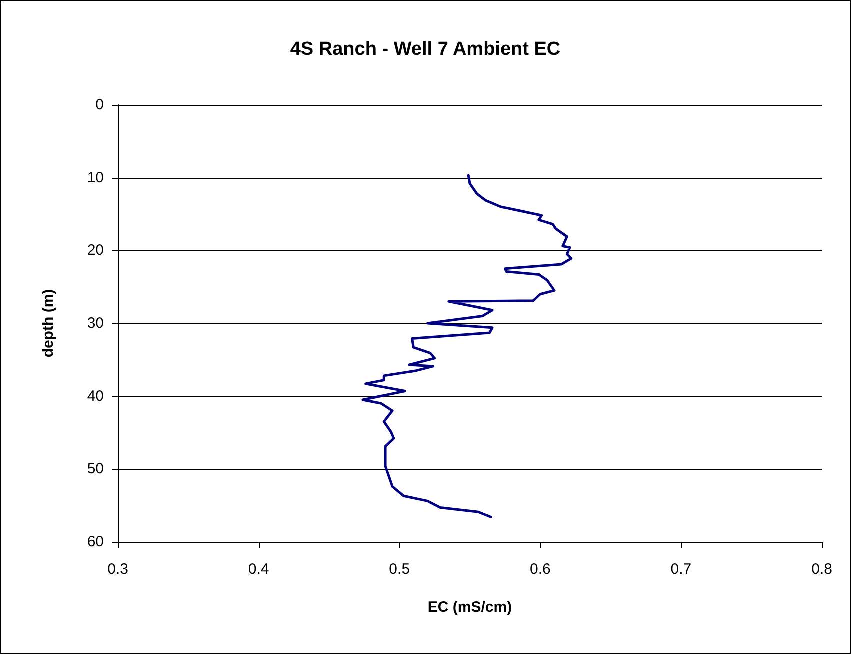 The height and width of the screenshot is (654, 851). I want to click on x-axis-title: EC (mS/cm), so click(470, 607).